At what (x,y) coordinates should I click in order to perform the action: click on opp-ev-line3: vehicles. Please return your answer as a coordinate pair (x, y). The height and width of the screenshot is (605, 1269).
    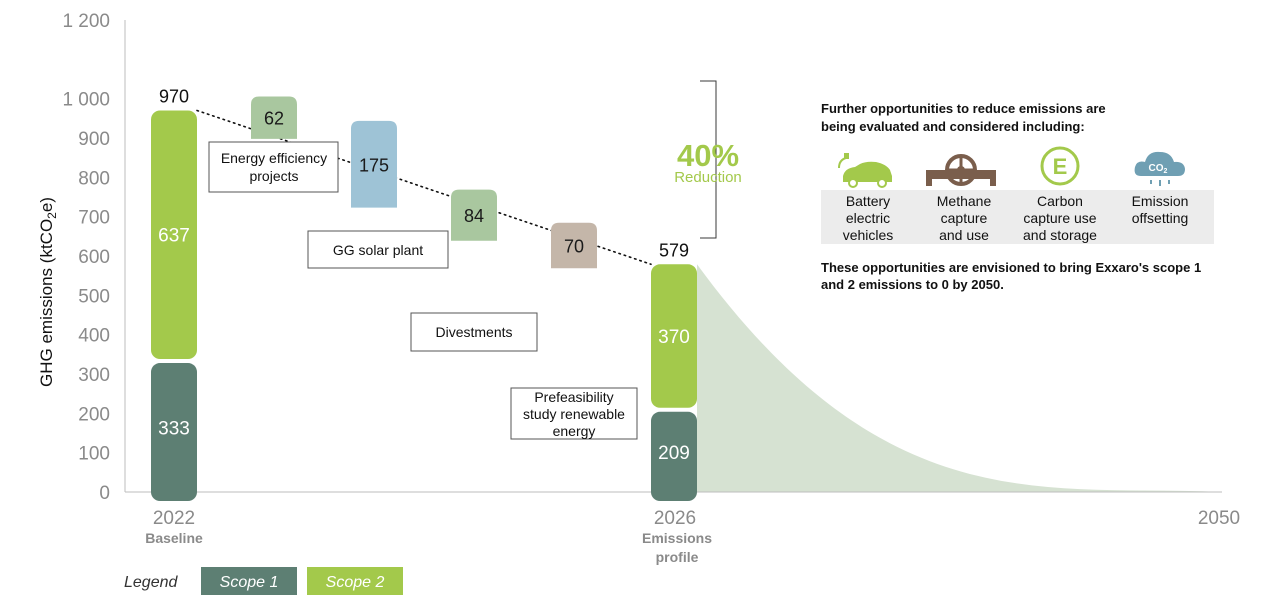
    Looking at the image, I should click on (868, 235).